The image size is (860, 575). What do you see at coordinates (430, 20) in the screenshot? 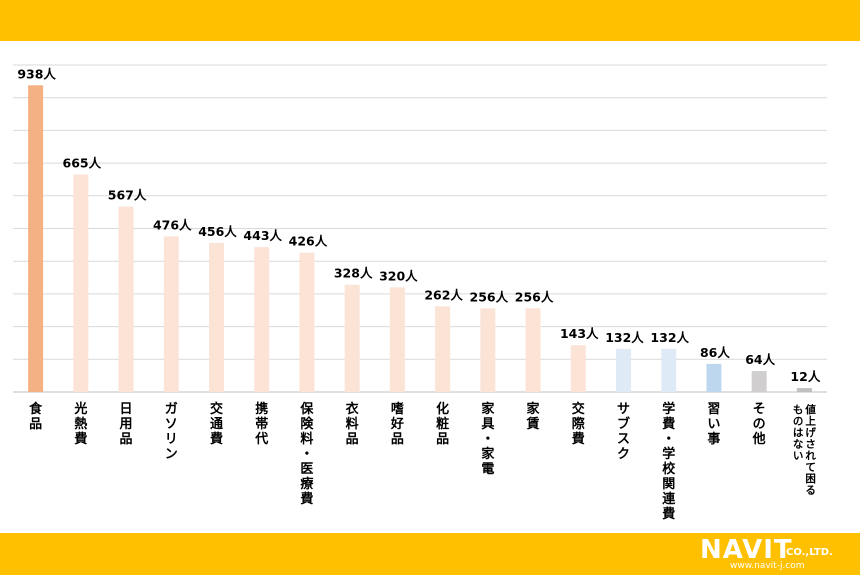
I see `header-band` at bounding box center [430, 20].